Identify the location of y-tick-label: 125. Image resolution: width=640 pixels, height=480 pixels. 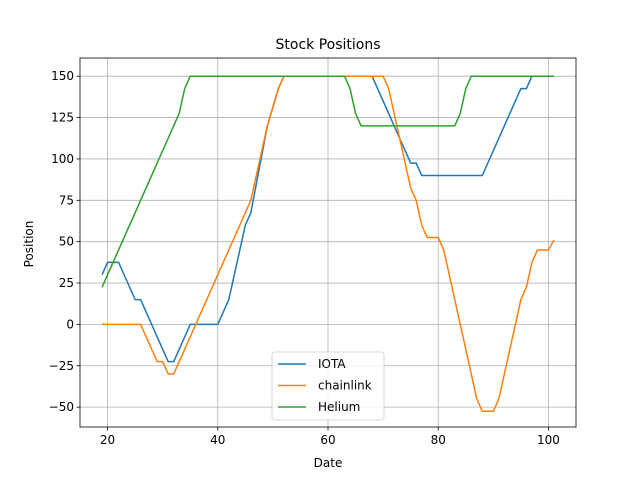
(62, 118).